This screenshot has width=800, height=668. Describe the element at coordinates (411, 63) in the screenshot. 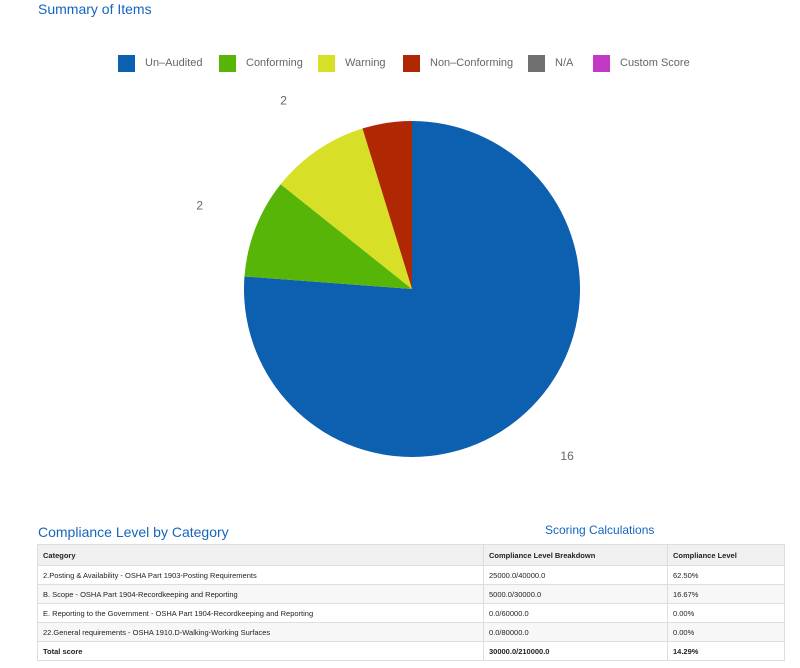

I see `legend-swatch-non-conforming` at that location.